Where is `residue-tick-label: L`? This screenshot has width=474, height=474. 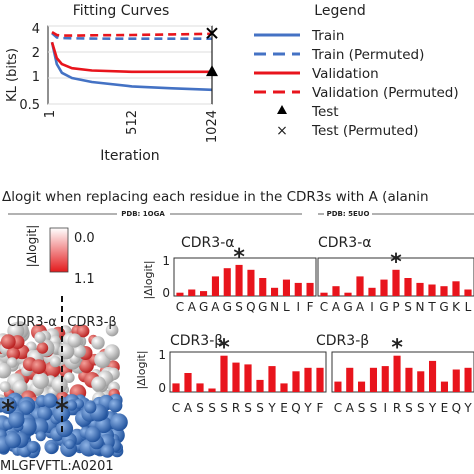
residue-tick-label: L is located at coordinates (286, 307).